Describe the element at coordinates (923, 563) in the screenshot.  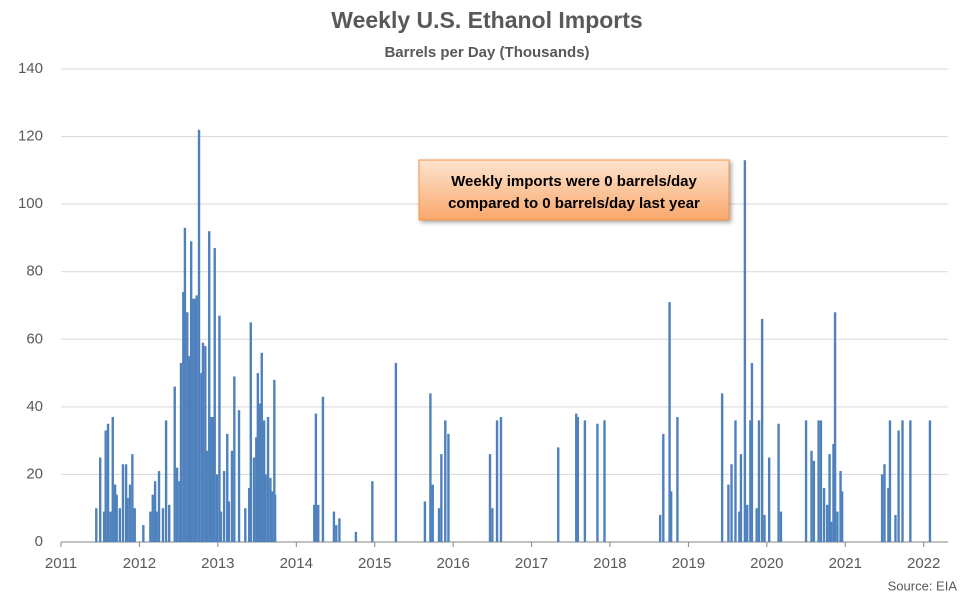
I see `x-tick-label: 2022` at that location.